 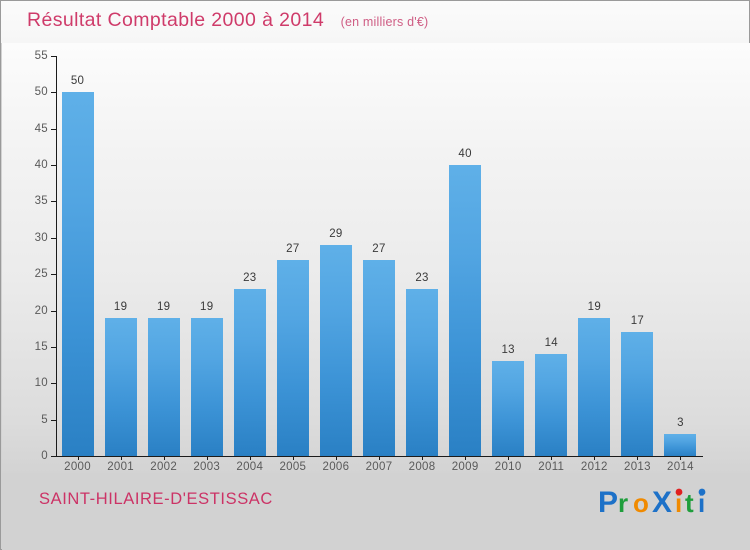 I want to click on page-title: Résultat Comptable 2000 à 2014, so click(x=176, y=20).